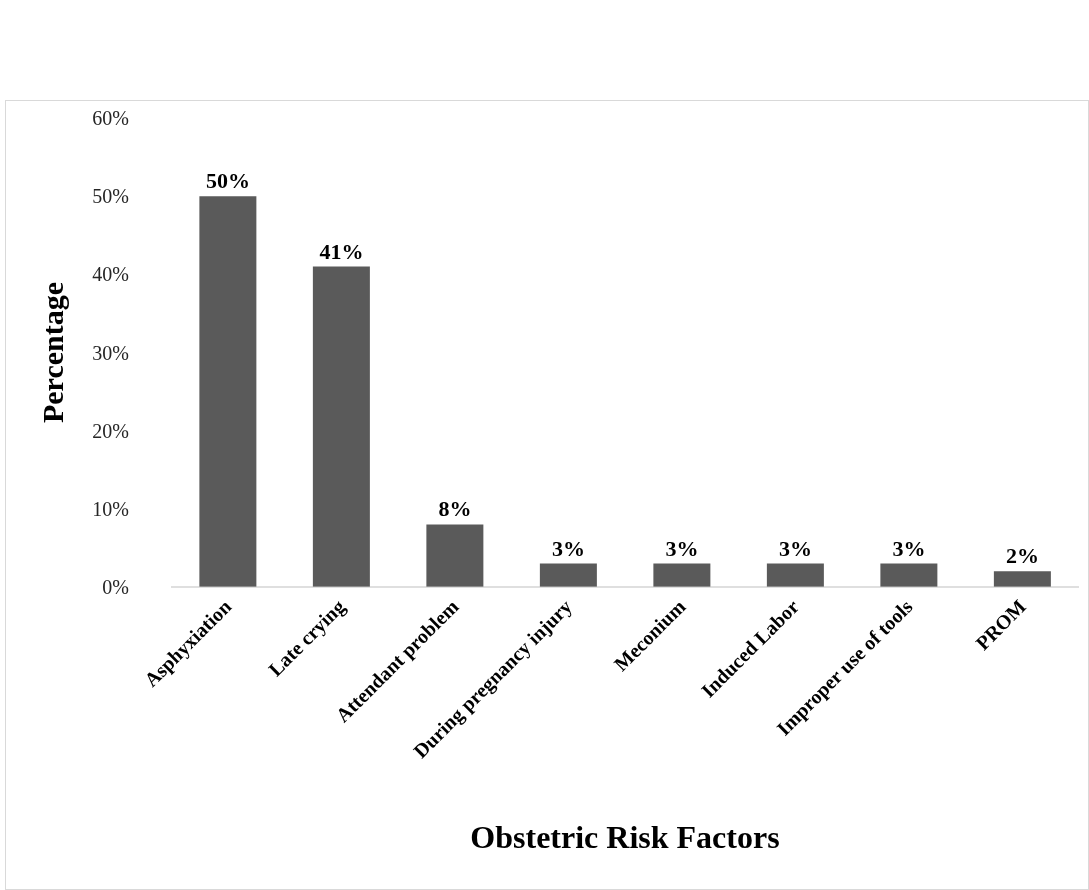  What do you see at coordinates (110, 274) in the screenshot?
I see `y-tick-label: 40%` at bounding box center [110, 274].